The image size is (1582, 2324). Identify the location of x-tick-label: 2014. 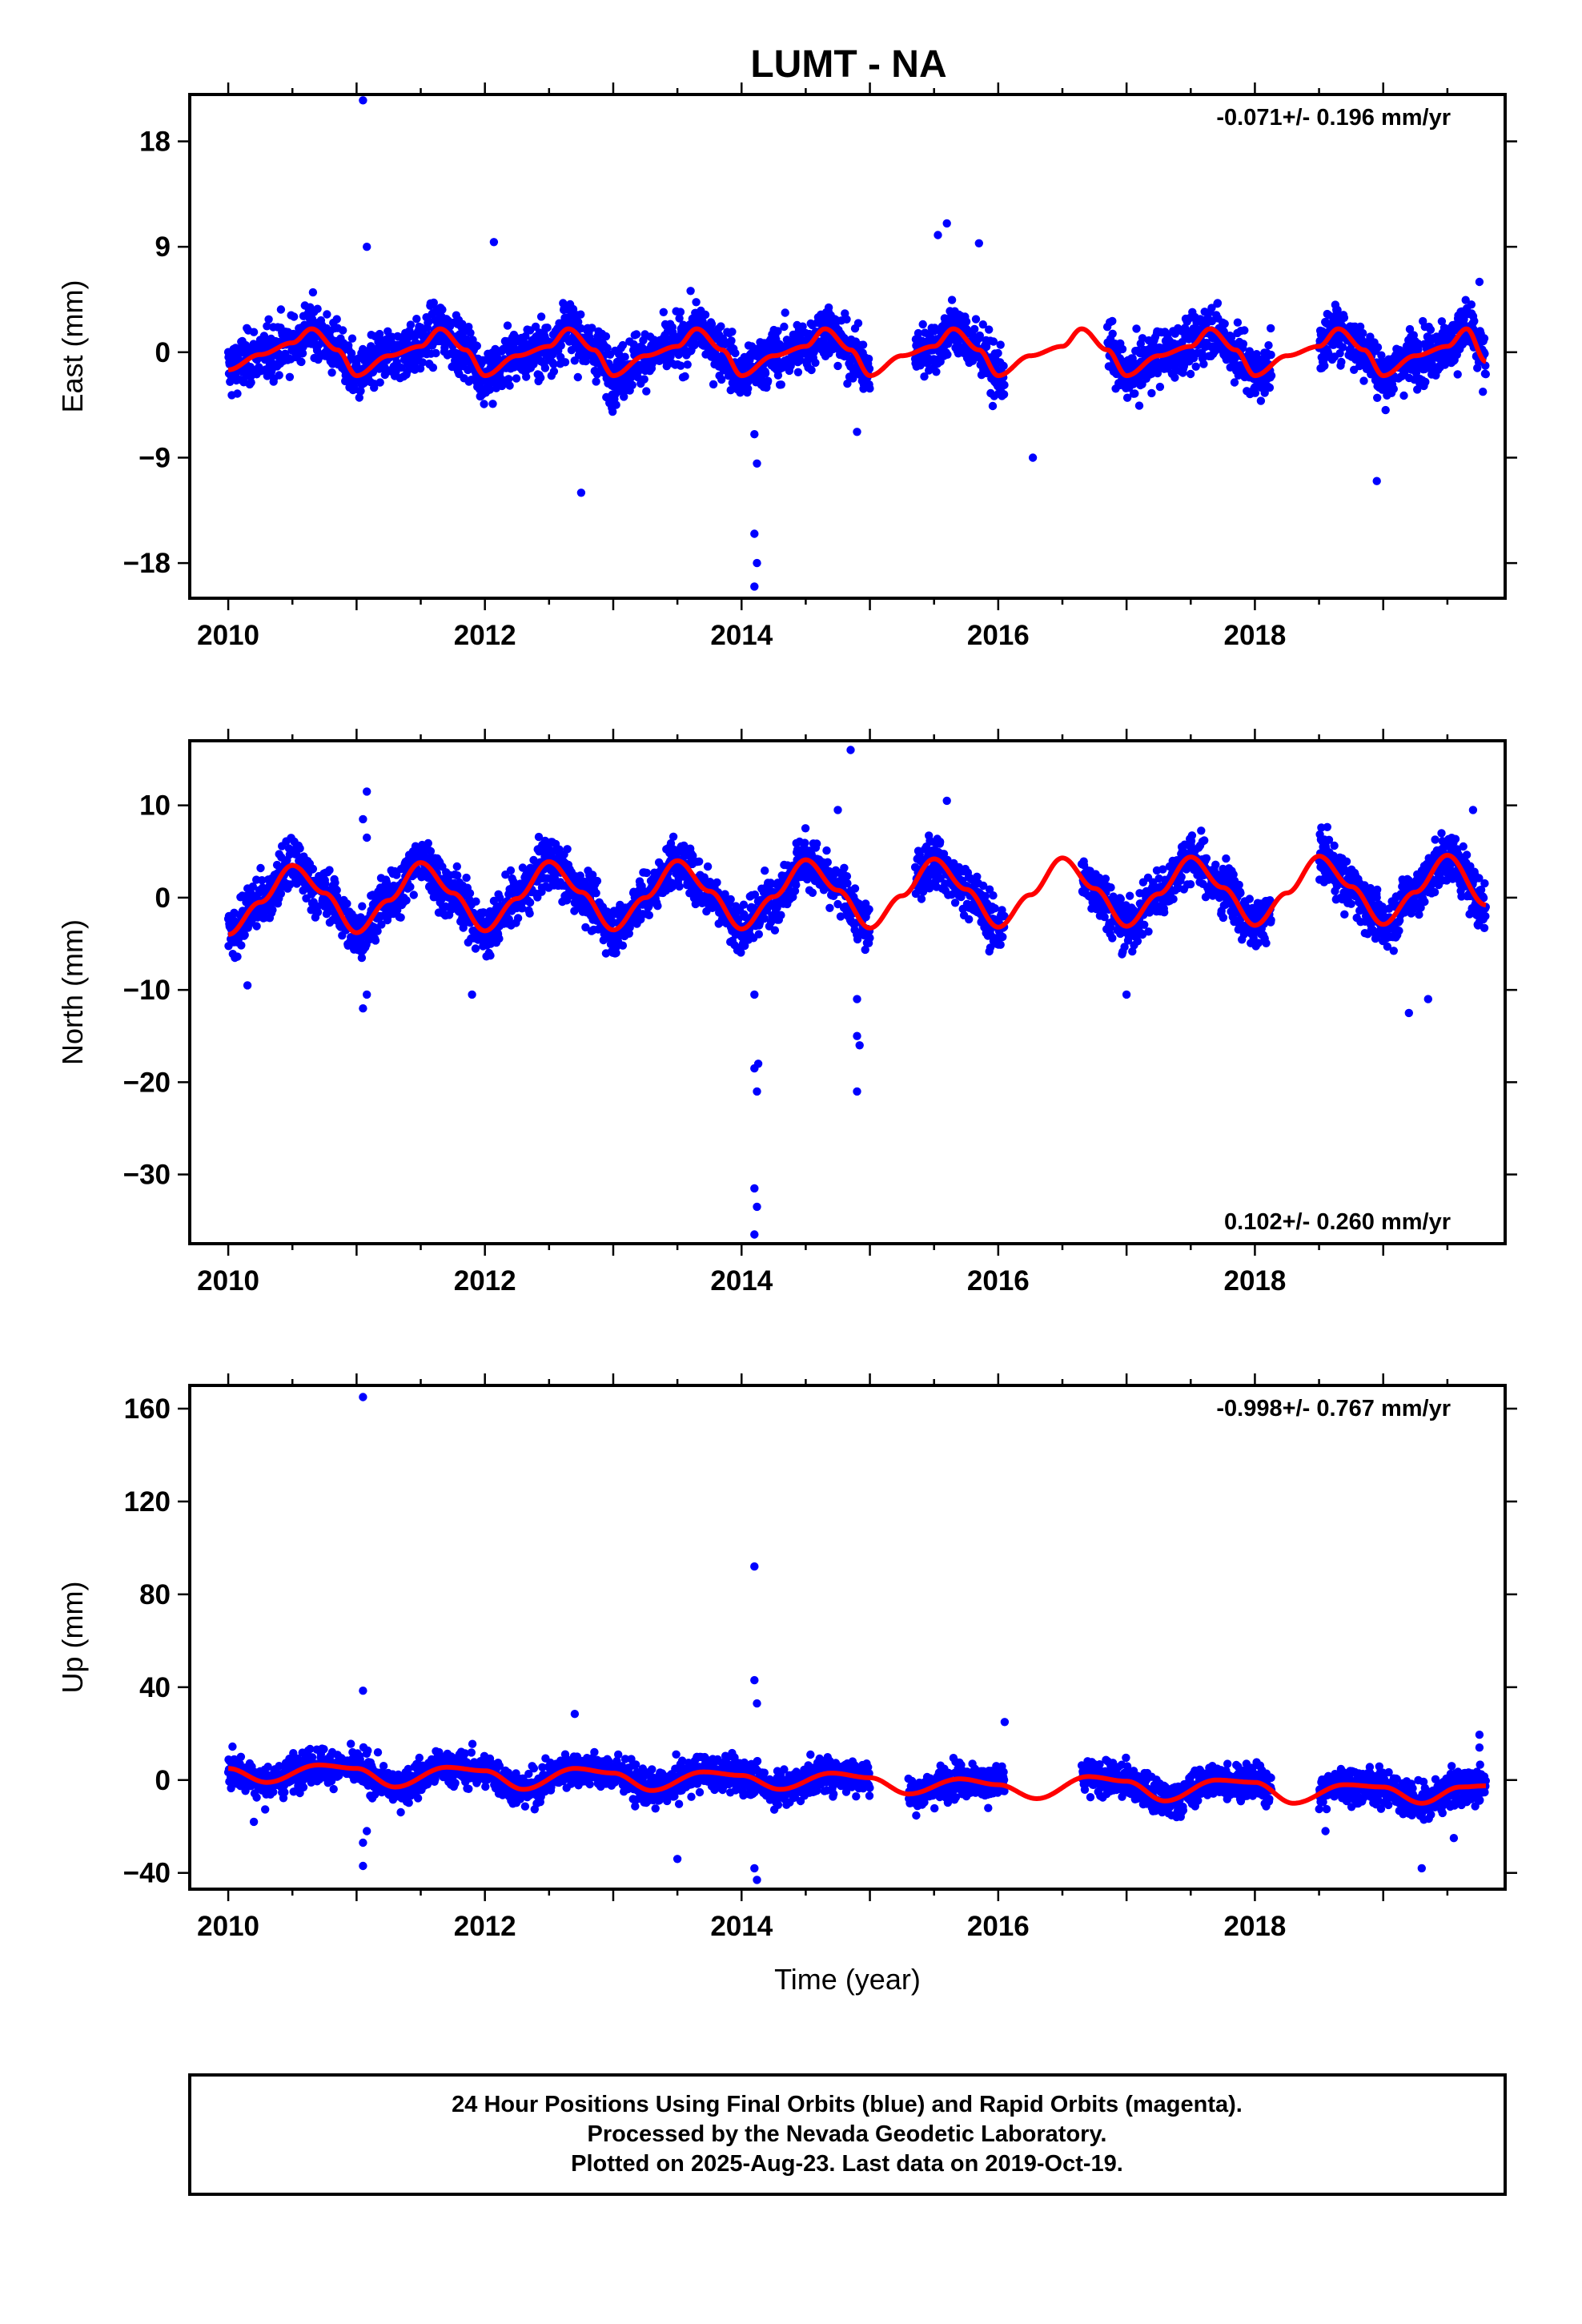
(741, 635).